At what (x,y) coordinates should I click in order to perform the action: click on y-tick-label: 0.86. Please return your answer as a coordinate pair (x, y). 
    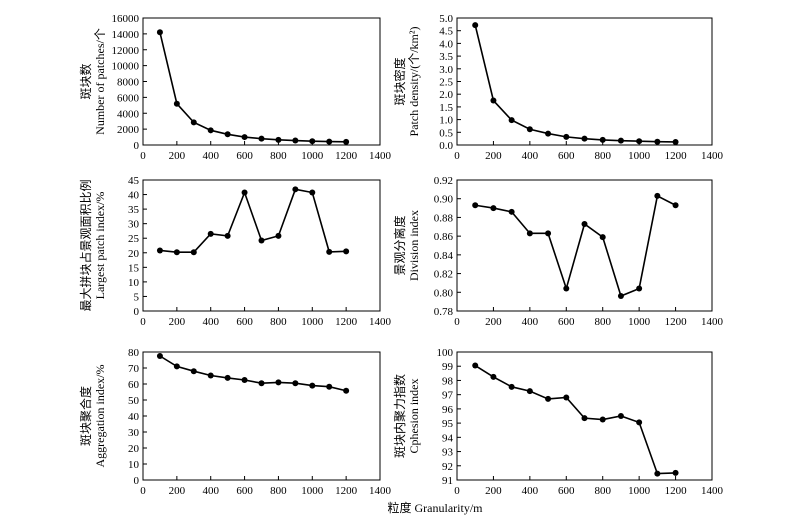
    Looking at the image, I should click on (444, 237).